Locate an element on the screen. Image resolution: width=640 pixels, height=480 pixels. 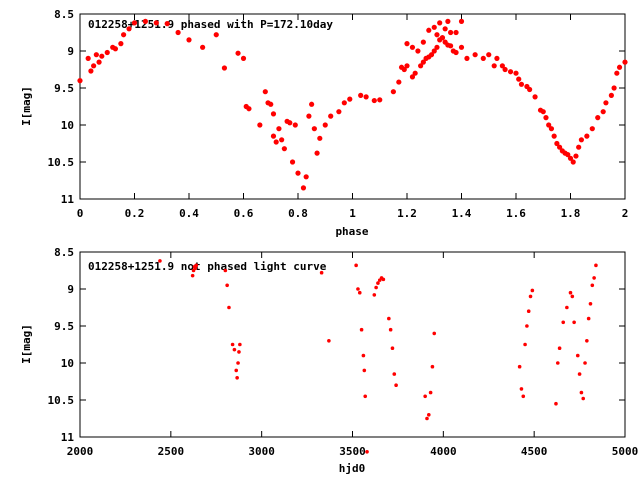
y-tick-label: 10.5 is located at coordinates (61, 400).